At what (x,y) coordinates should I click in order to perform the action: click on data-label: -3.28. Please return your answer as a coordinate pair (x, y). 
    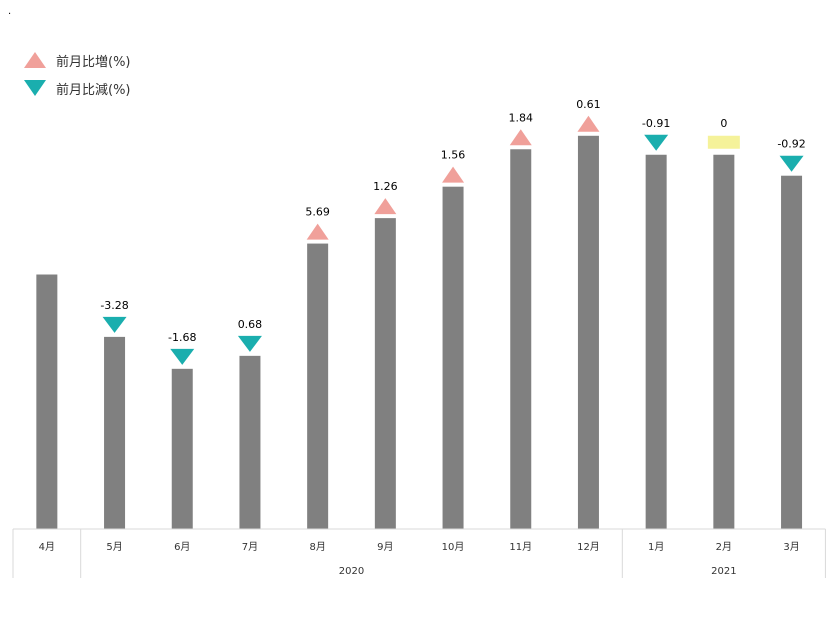
    Looking at the image, I should click on (114, 305).